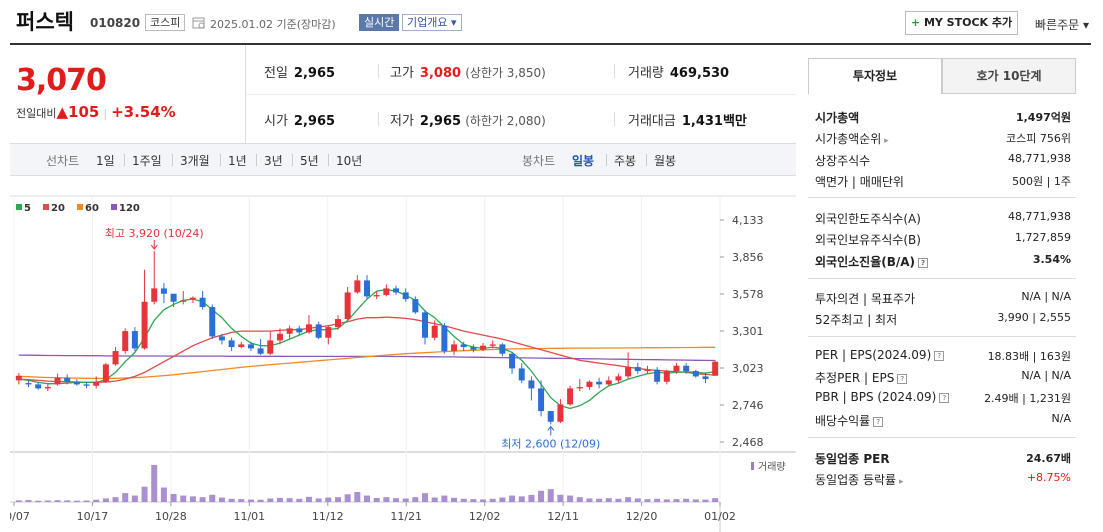 This screenshot has width=1103, height=532. I want to click on volume-label: 거래량, so click(772, 467).